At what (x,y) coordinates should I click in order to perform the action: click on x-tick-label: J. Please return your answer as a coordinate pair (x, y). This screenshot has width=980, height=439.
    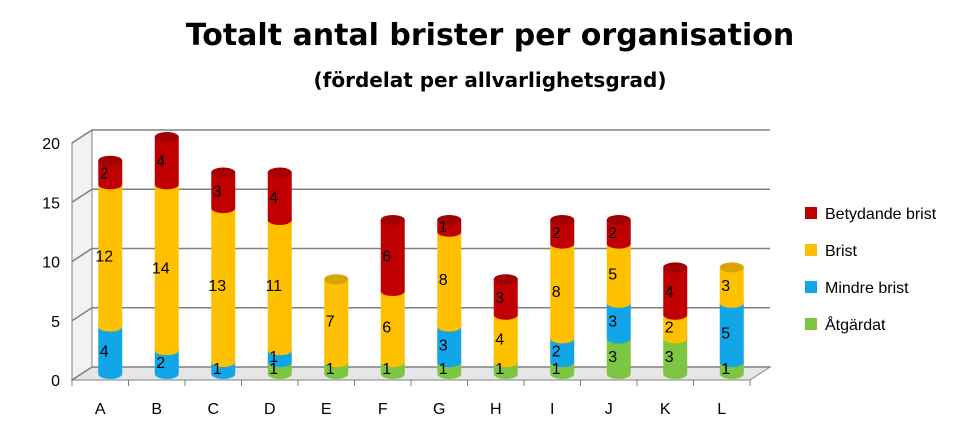
    Looking at the image, I should click on (609, 409).